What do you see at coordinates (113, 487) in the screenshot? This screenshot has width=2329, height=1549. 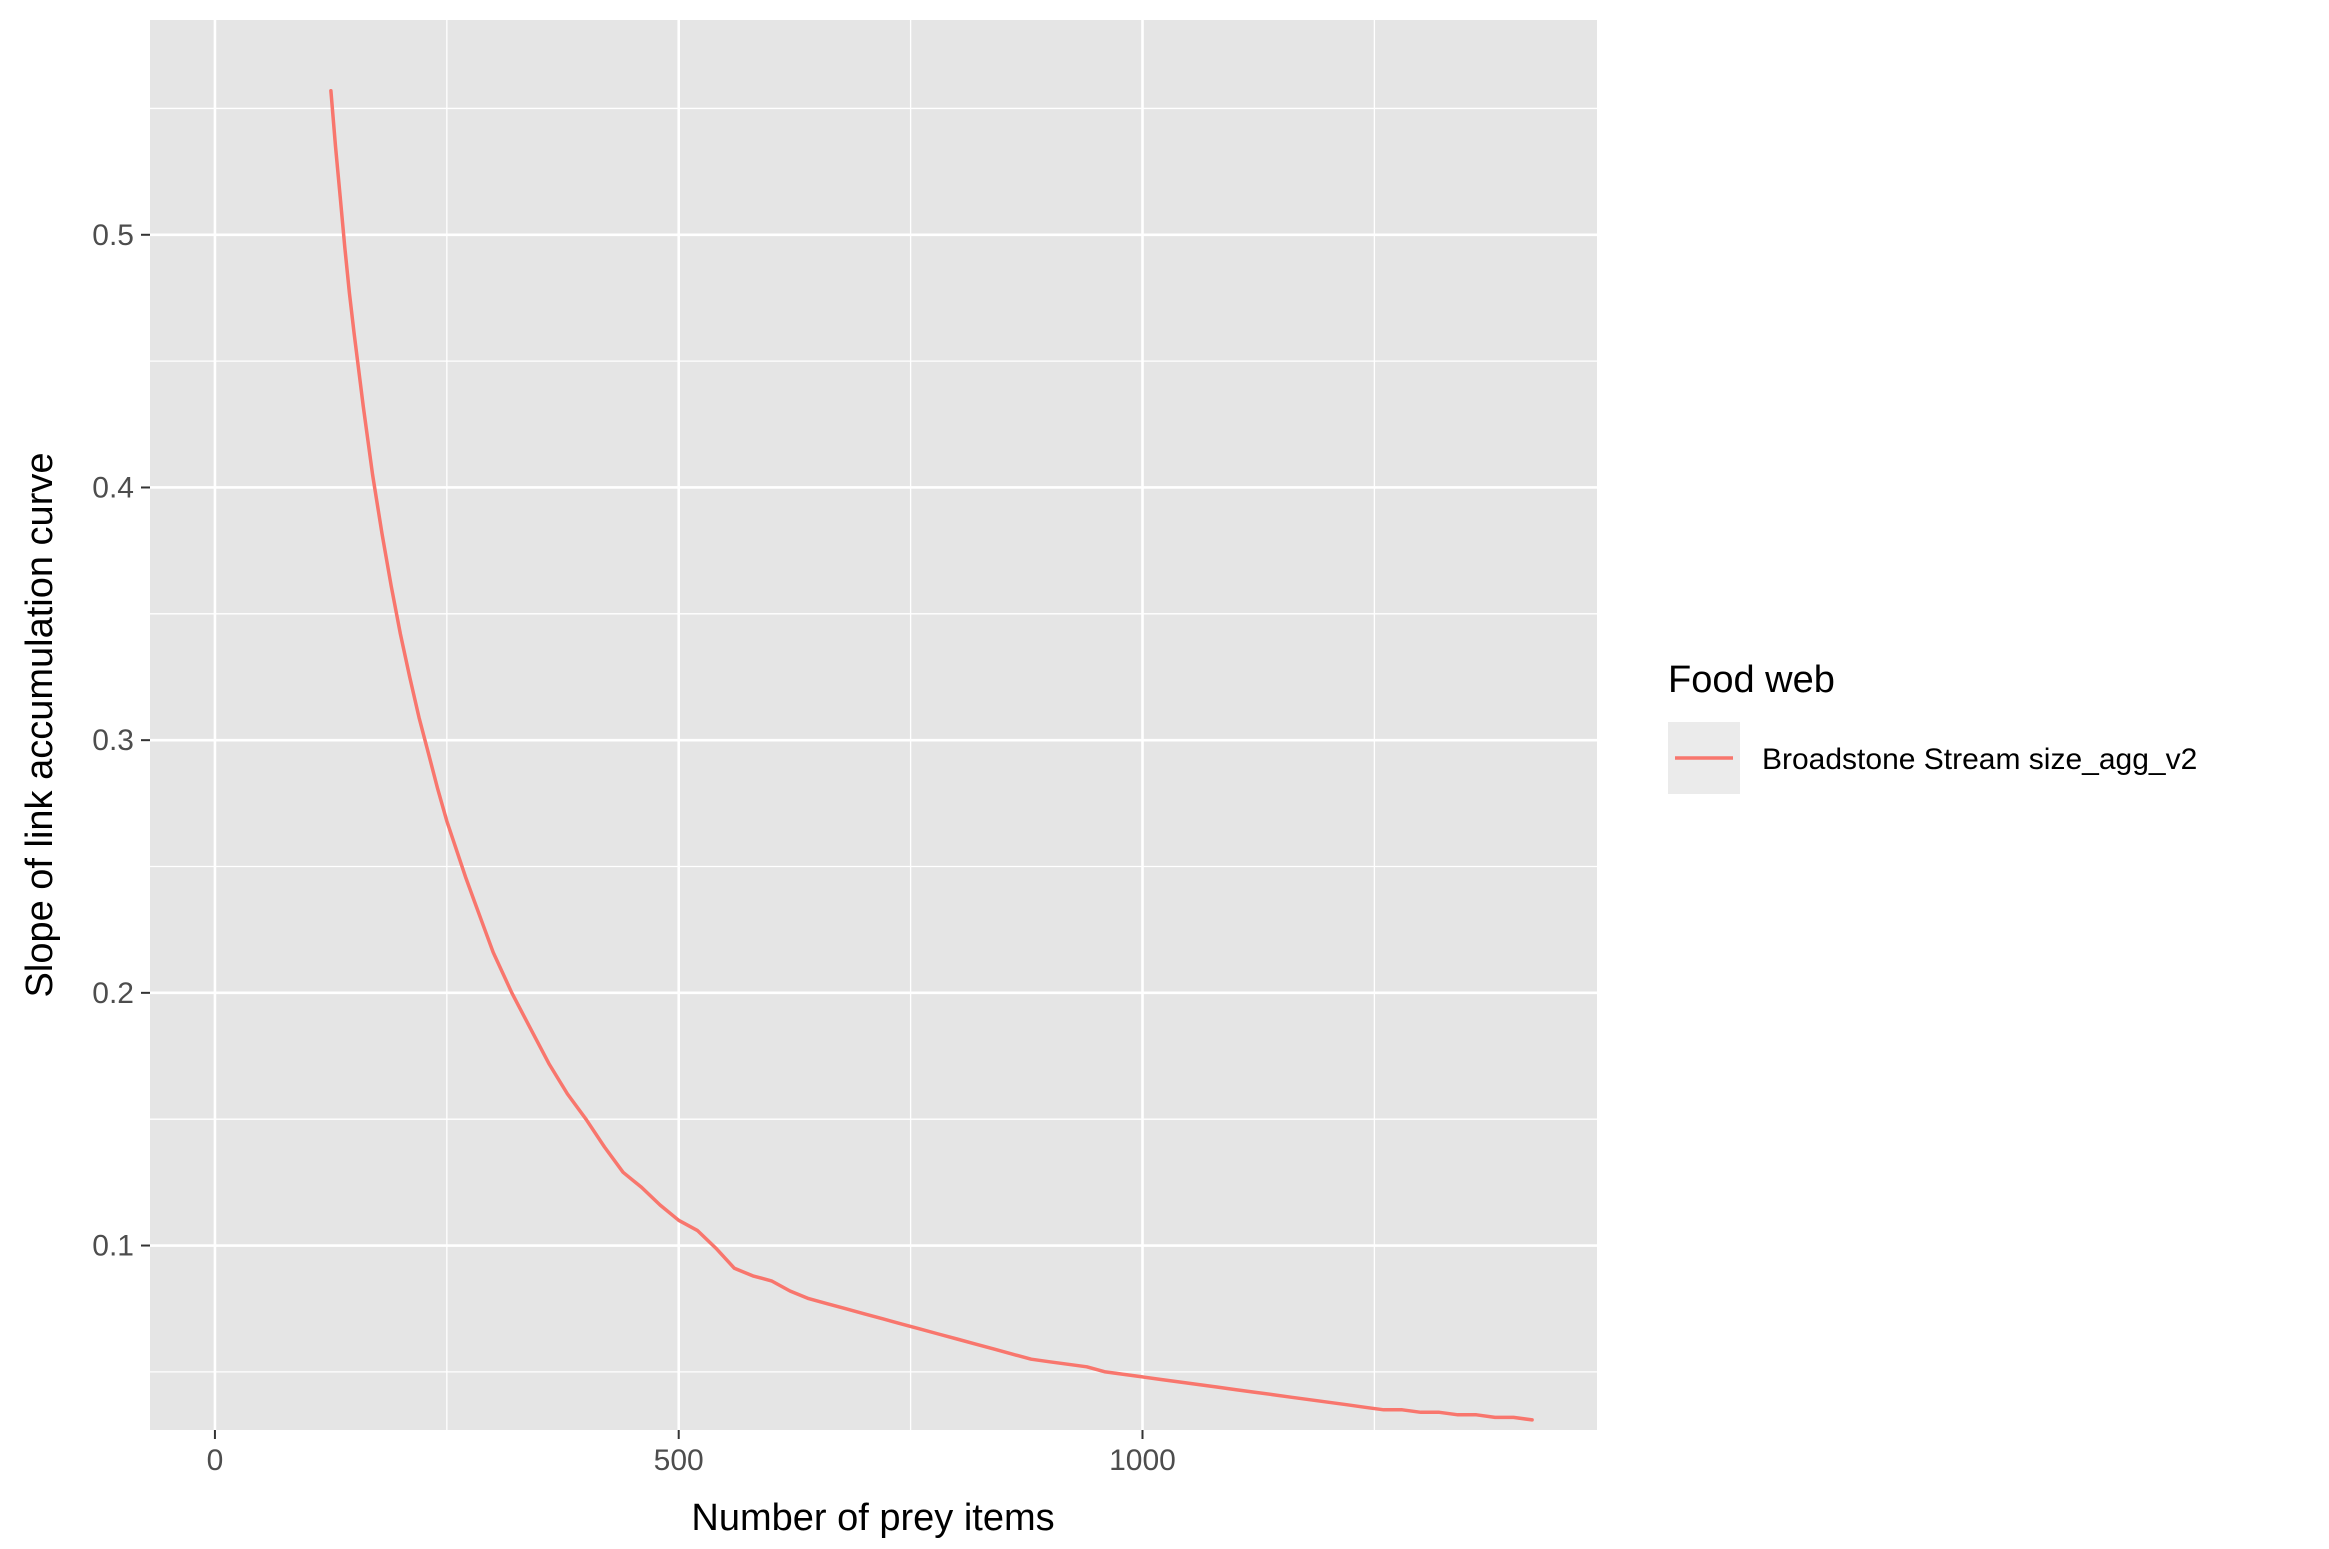 I see `y-tick-label: 0.4` at bounding box center [113, 487].